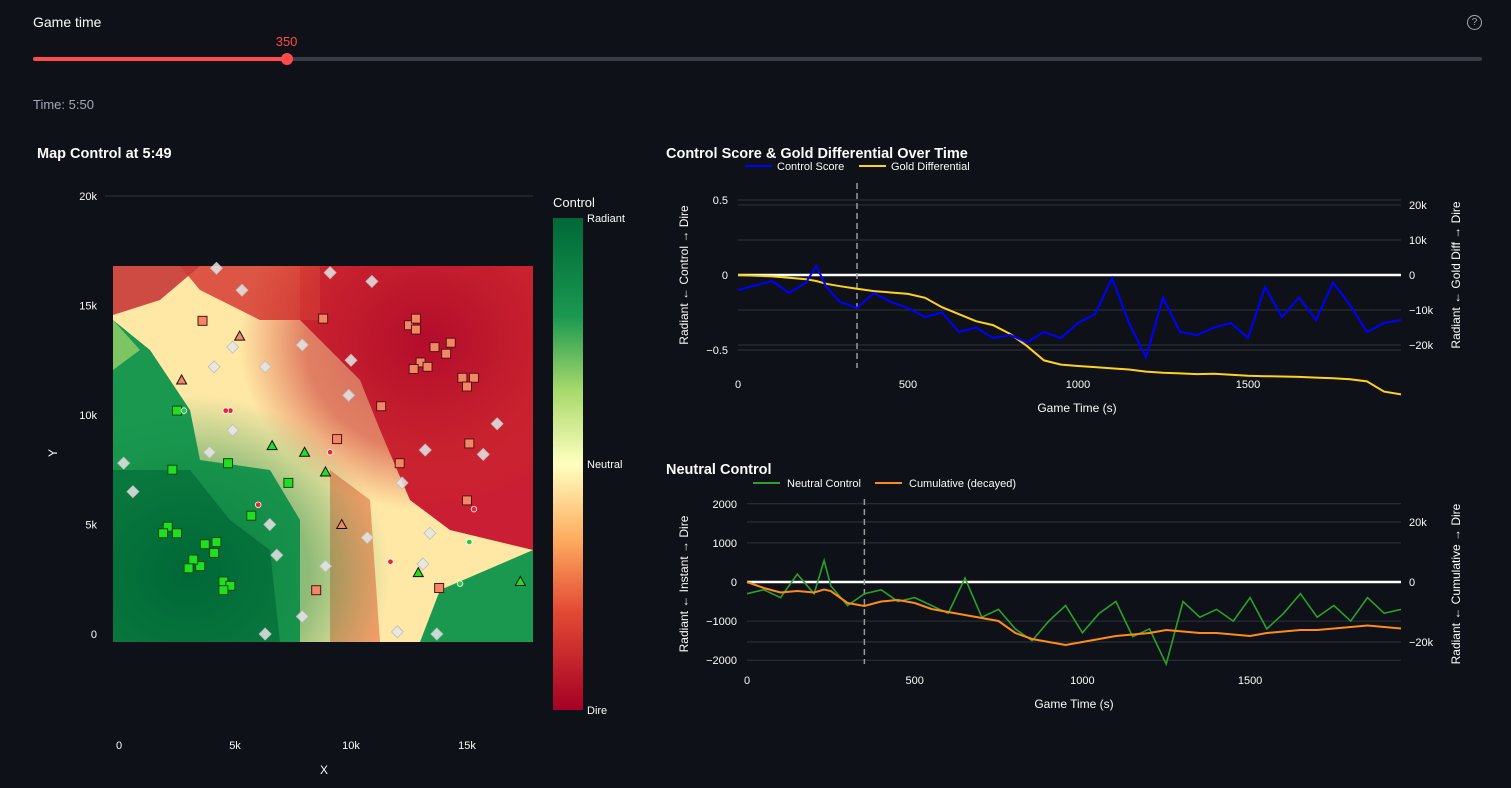 Image resolution: width=1511 pixels, height=788 pixels. Describe the element at coordinates (719, 470) in the screenshot. I see `neutral-chart-title: Neutral Control` at that location.